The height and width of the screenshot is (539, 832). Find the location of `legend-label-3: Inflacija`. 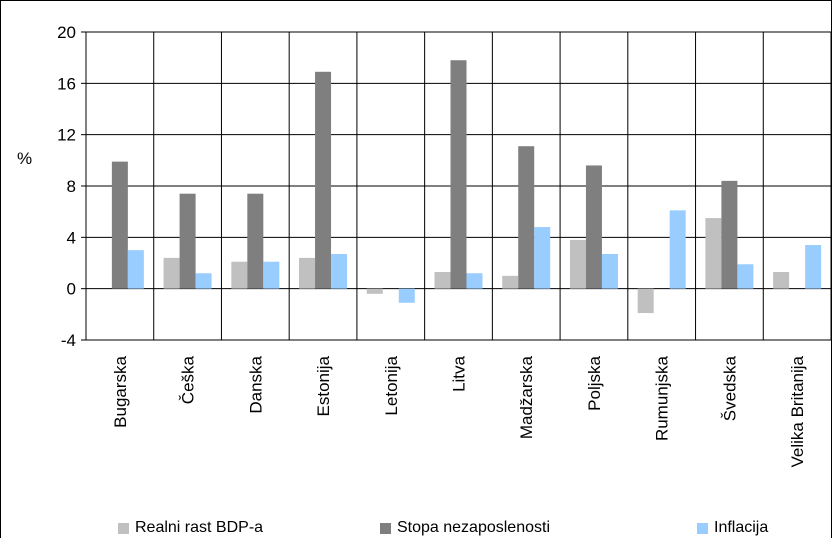

legend-label-3: Inflacija is located at coordinates (741, 527).